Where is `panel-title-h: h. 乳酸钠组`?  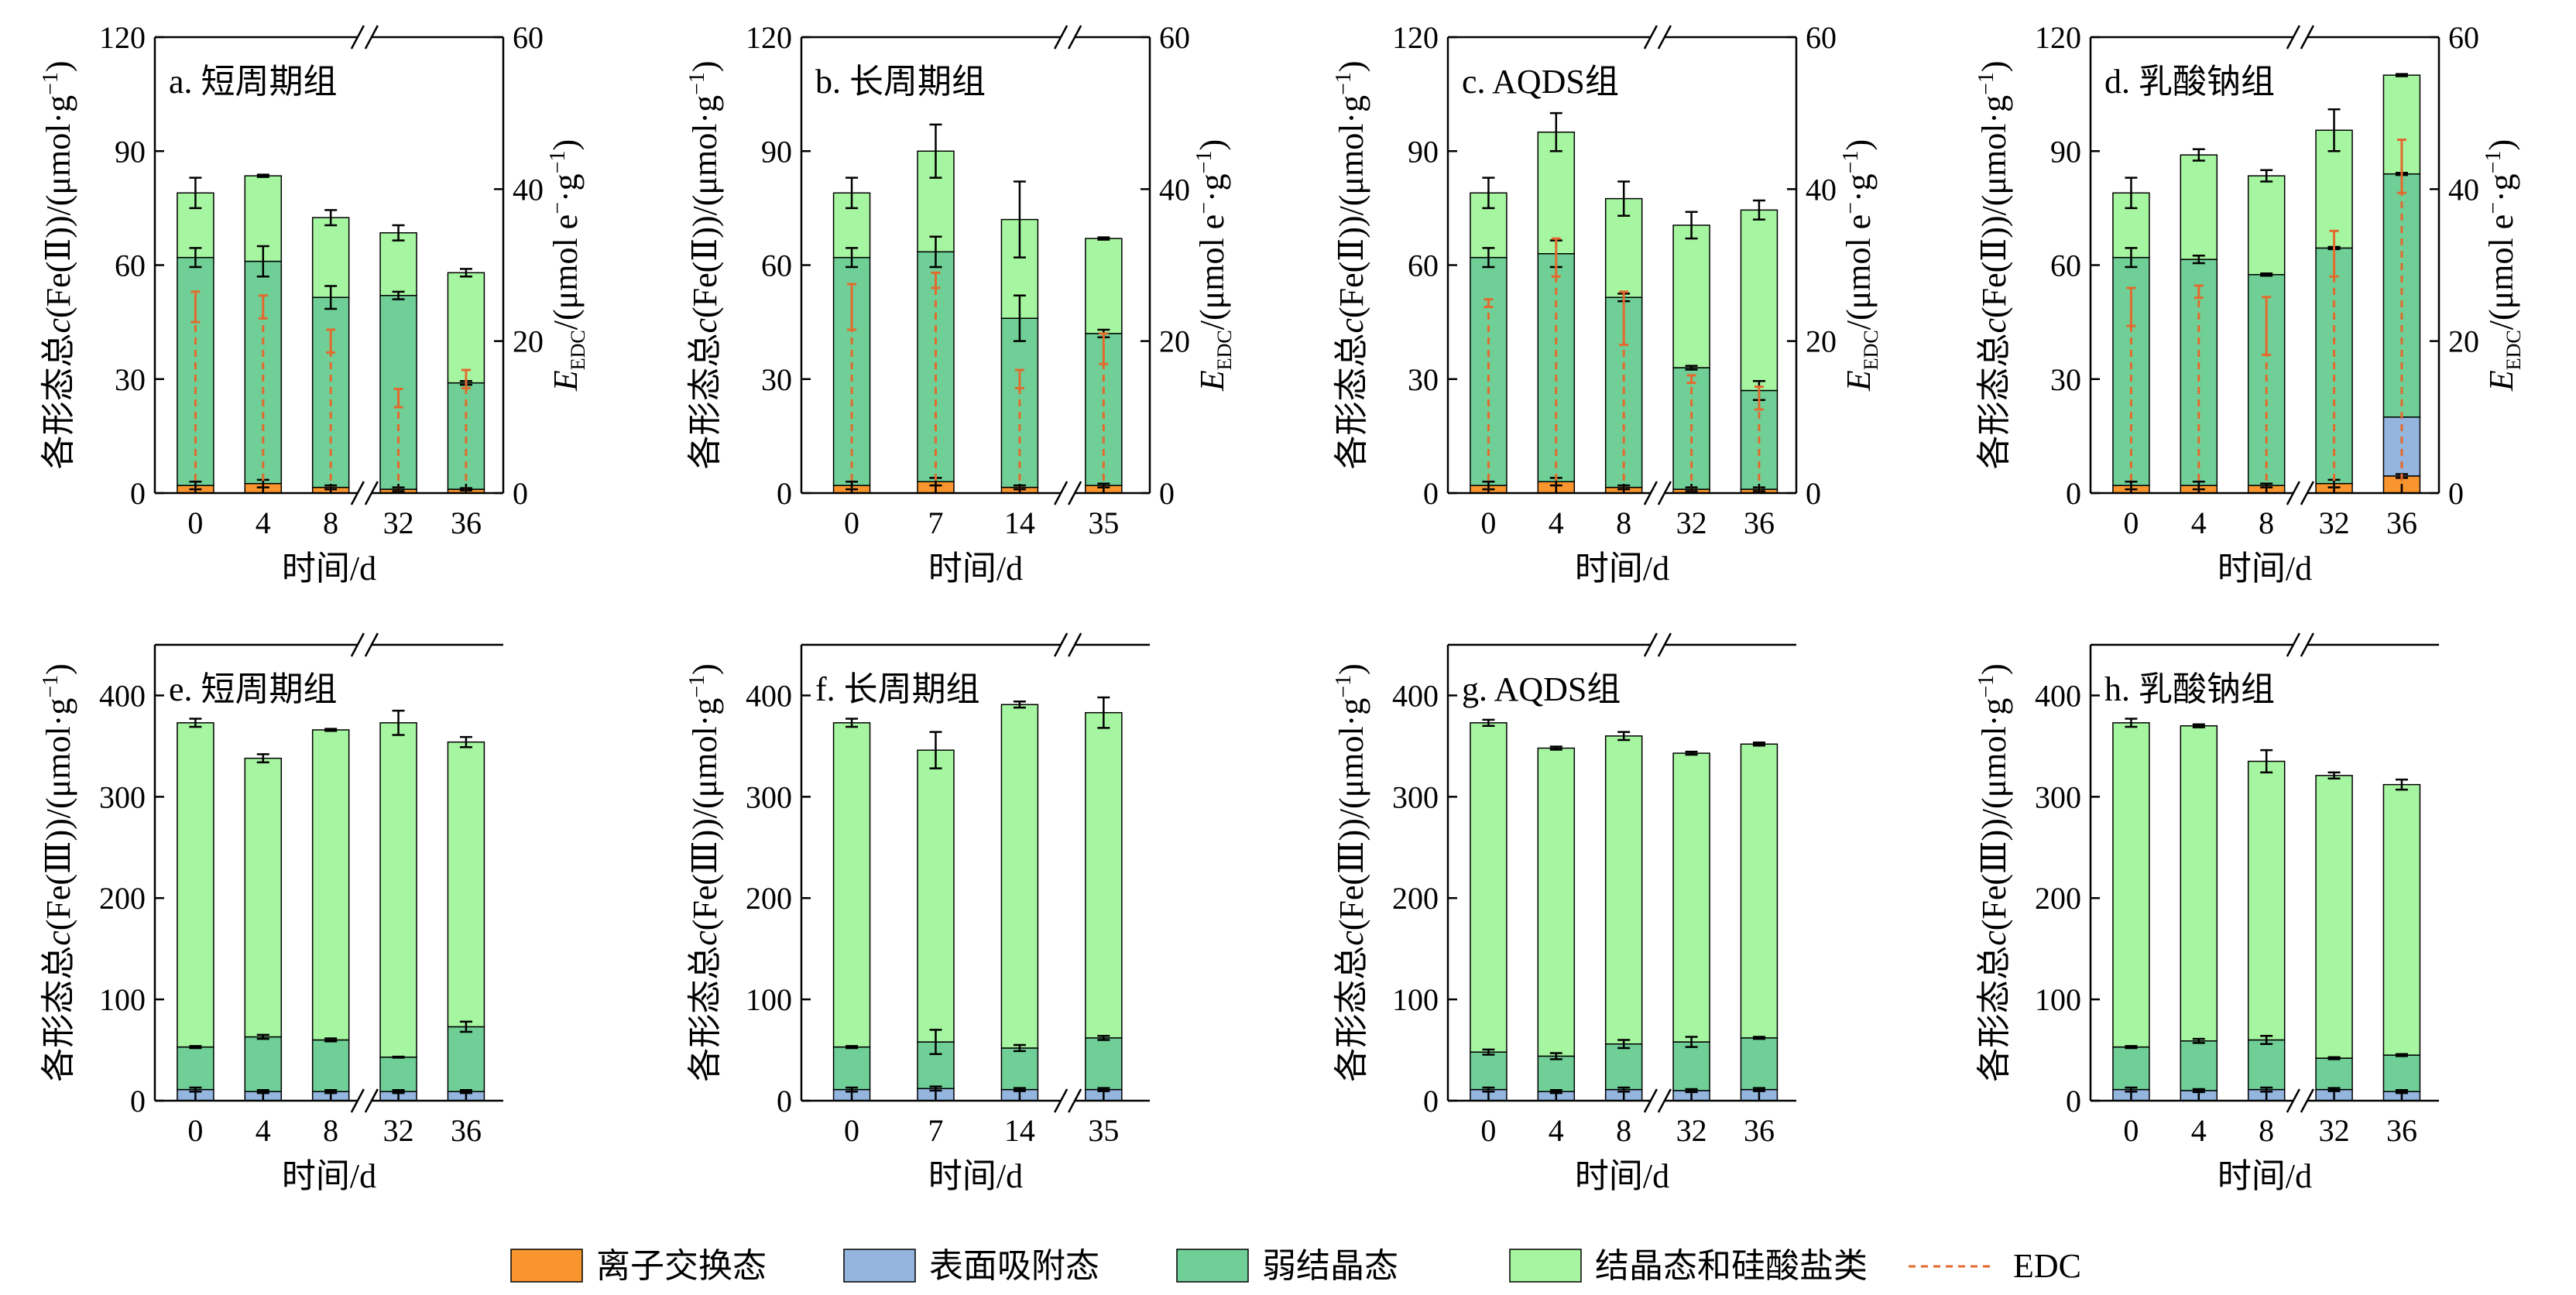 panel-title-h: h. 乳酸钠组 is located at coordinates (2189, 689).